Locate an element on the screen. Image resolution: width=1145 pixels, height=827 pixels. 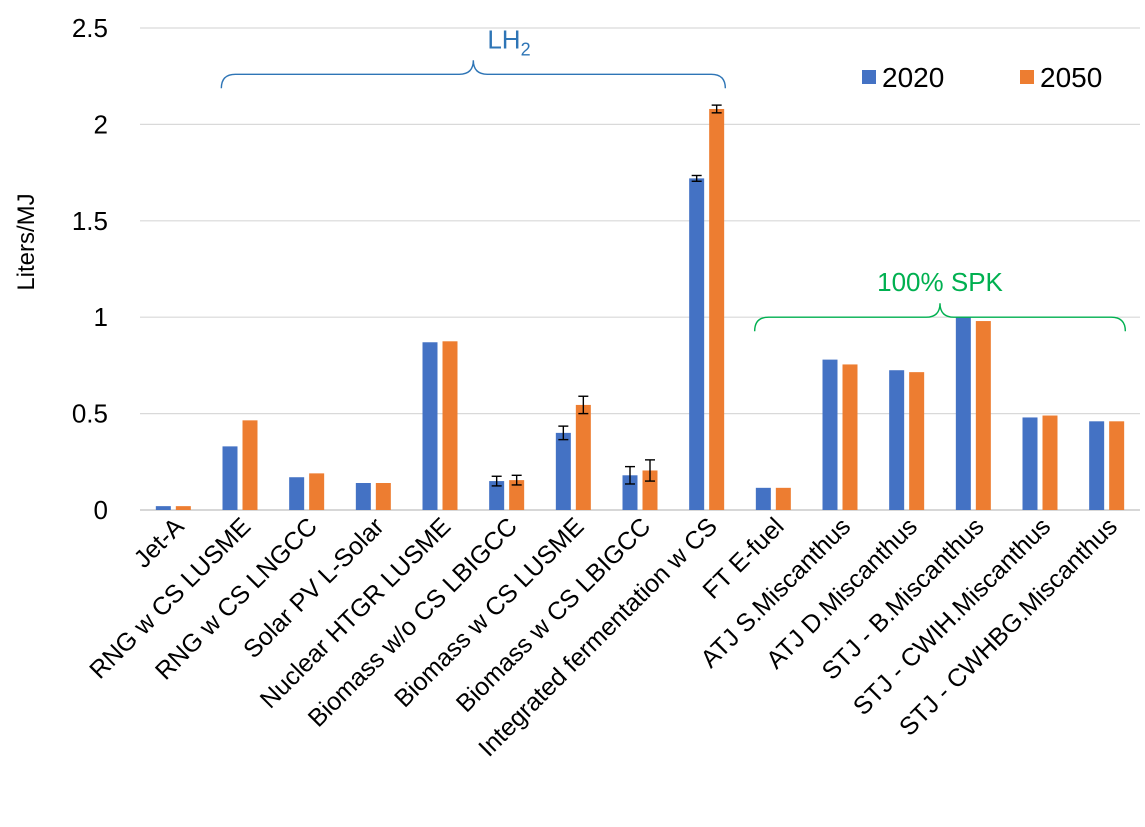
y-tick-label: 2 is located at coordinates (101, 124).